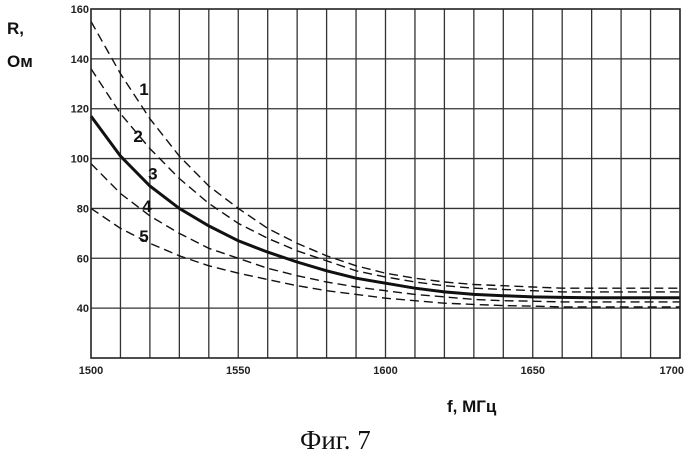  What do you see at coordinates (83, 209) in the screenshot?
I see `y-tick-label: 80` at bounding box center [83, 209].